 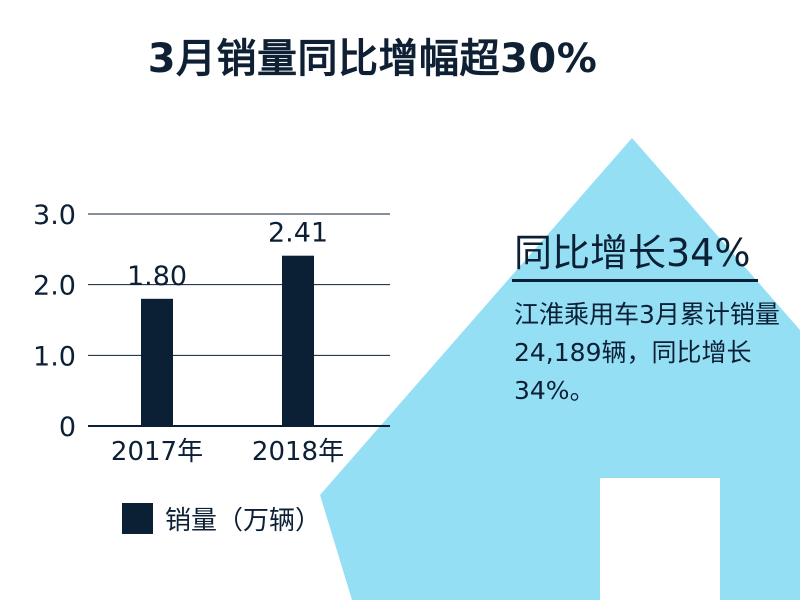 I want to click on y-tick-label: 3.0, so click(x=54, y=215).